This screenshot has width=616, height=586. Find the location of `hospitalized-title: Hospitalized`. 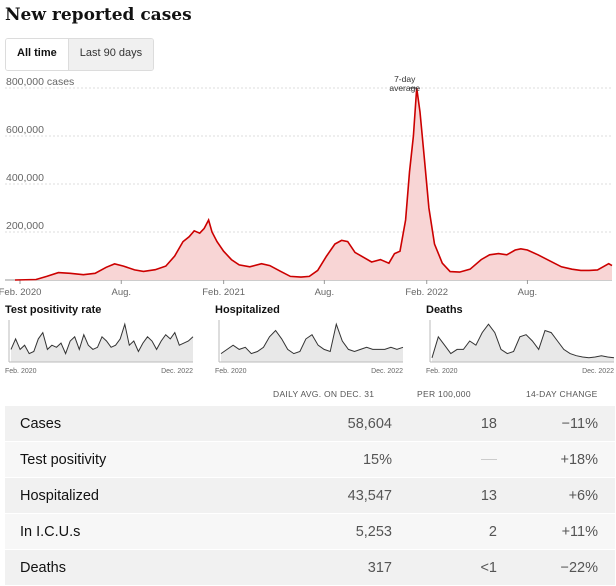

hospitalized-title: Hospitalized is located at coordinates (247, 310).